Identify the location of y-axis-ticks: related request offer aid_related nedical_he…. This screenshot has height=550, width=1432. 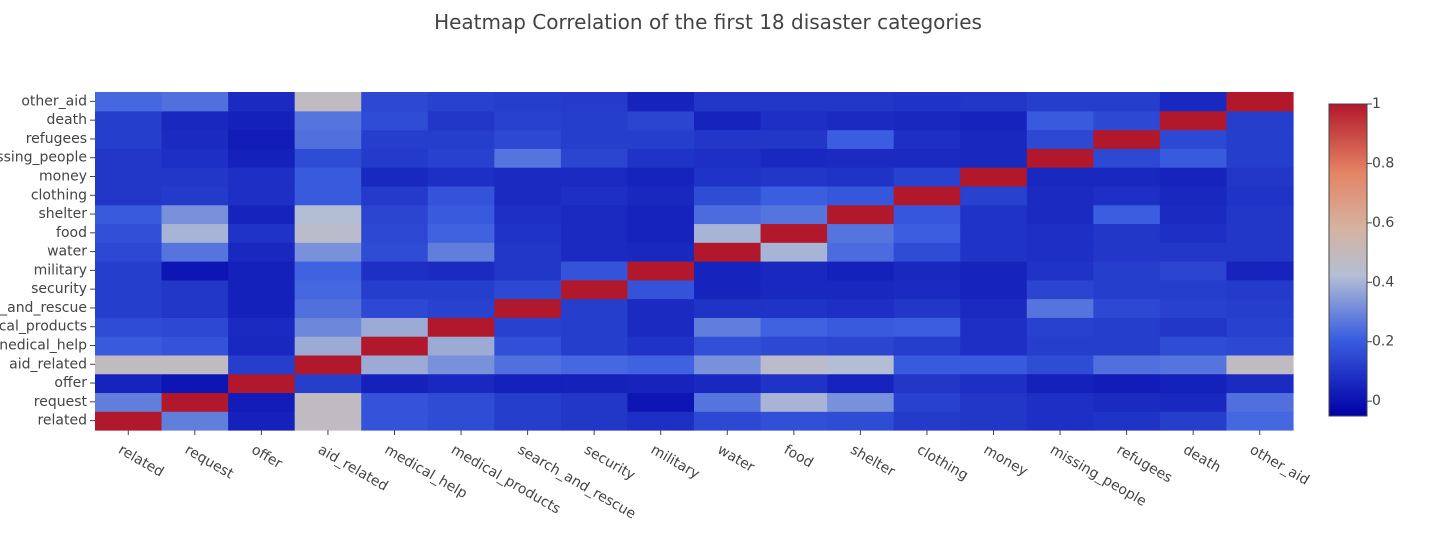
(47, 261).